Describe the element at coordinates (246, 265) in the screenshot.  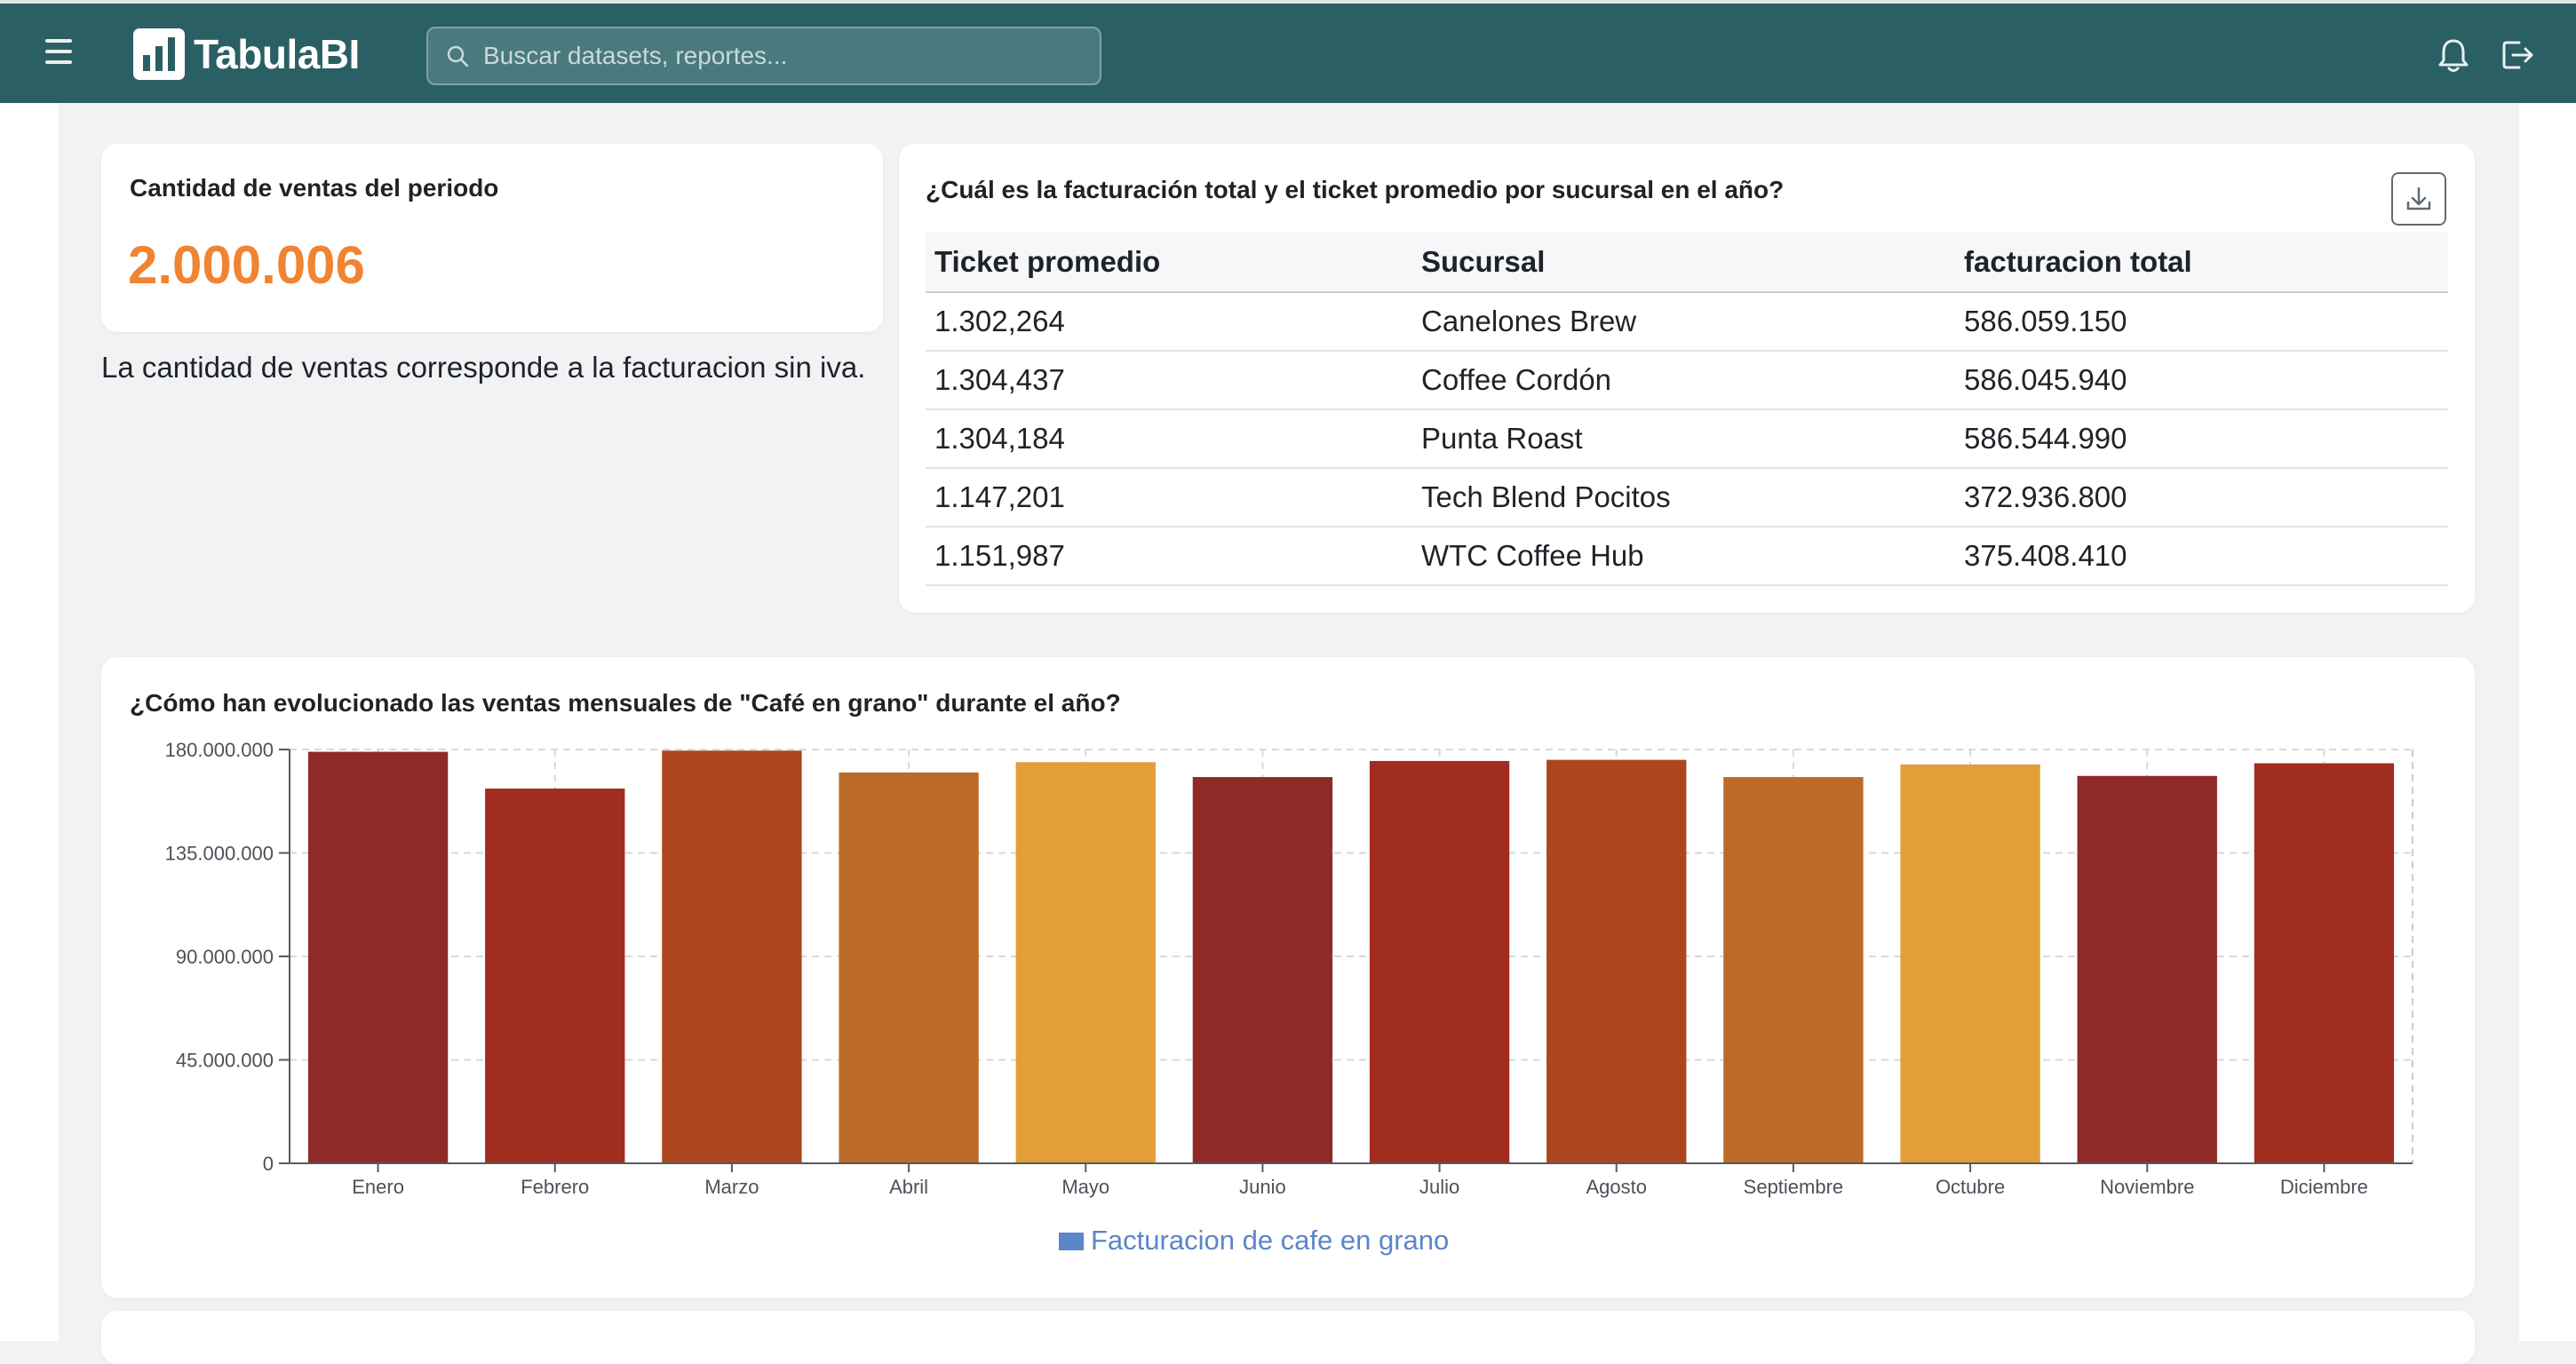
I see `kpi-value: 2.000.006` at that location.